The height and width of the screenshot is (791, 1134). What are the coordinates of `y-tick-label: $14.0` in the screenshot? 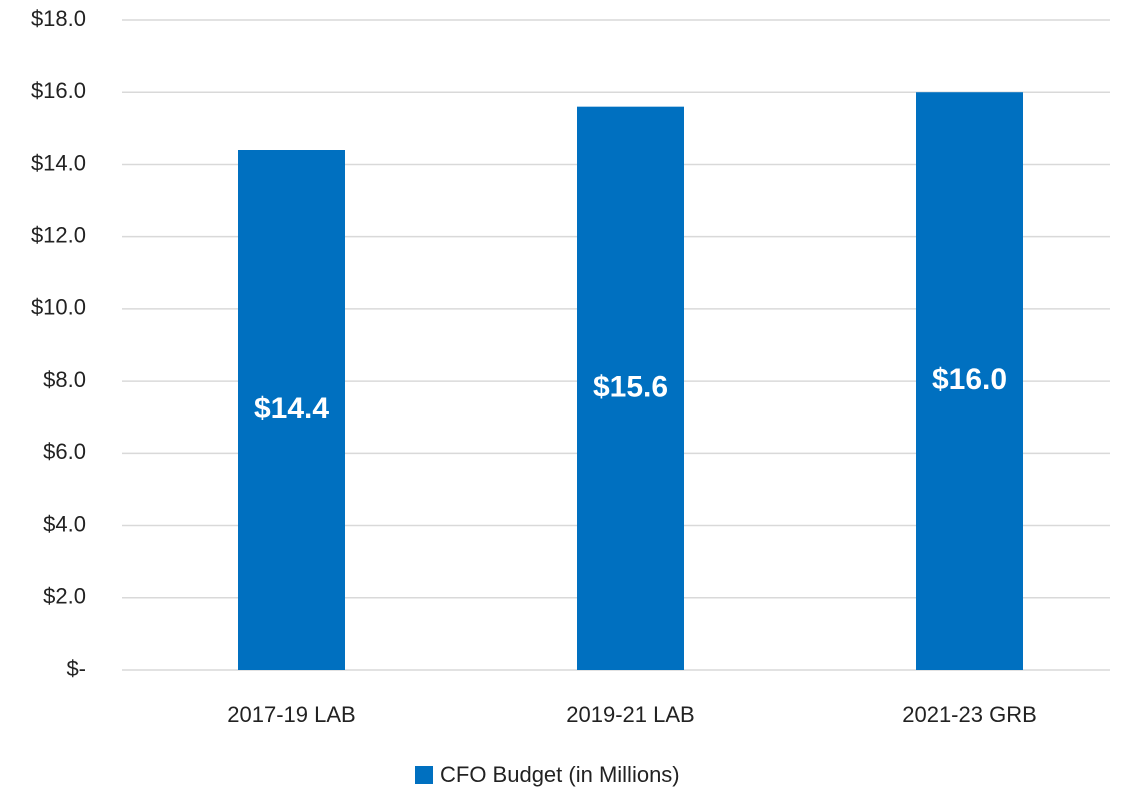 It's located at (58, 162).